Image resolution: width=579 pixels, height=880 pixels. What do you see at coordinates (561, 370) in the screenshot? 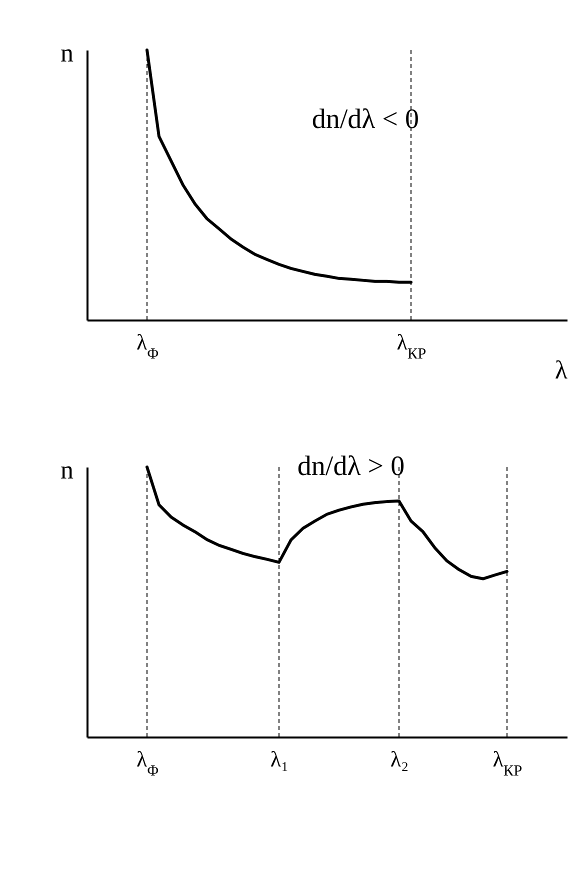
I see `x-axis-title: λ` at bounding box center [561, 370].